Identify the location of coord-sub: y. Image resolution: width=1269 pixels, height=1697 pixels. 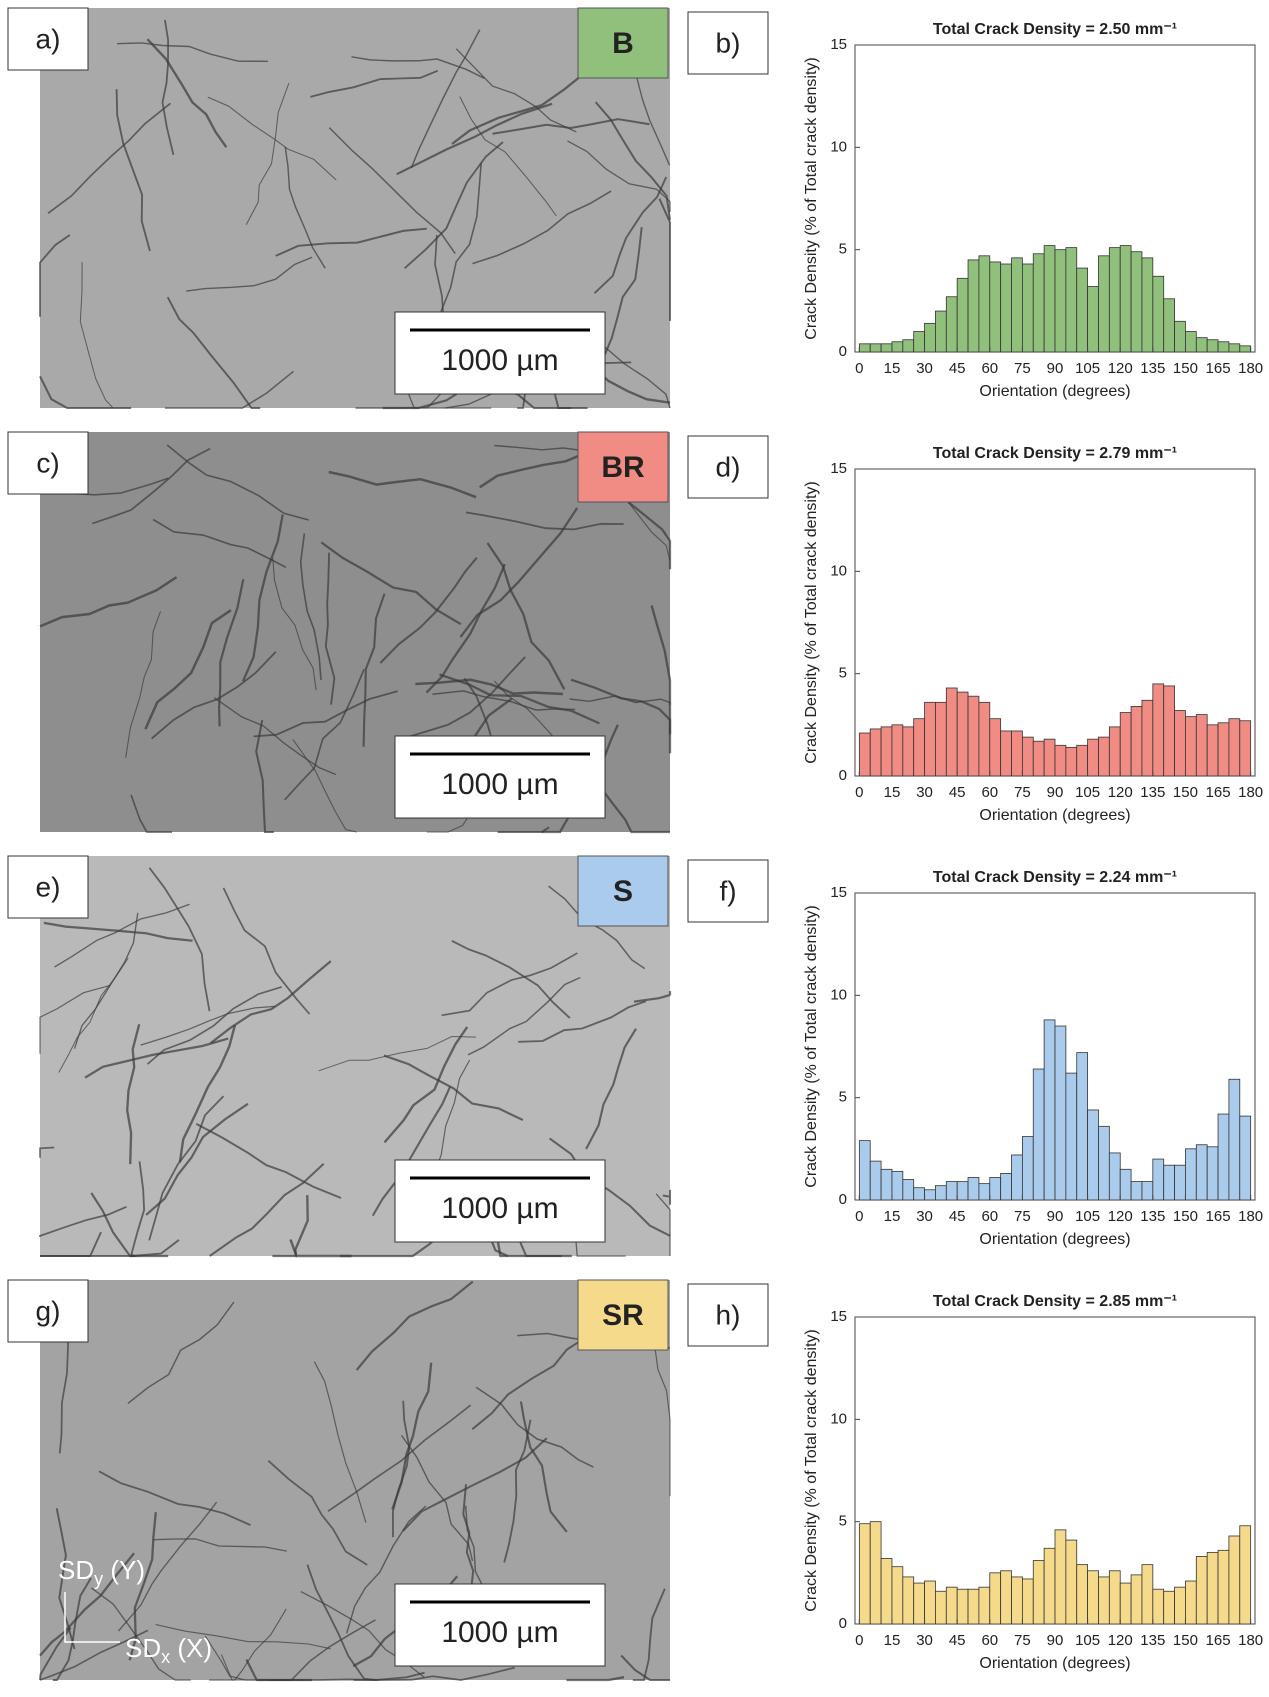
(98, 1579).